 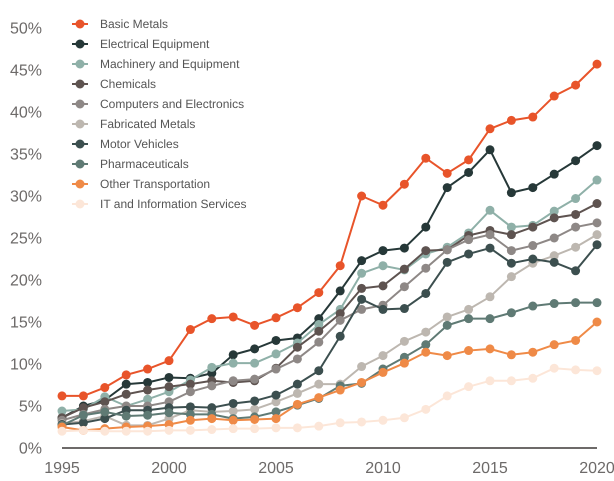 I want to click on legend-label: Chemicals, so click(x=128, y=84).